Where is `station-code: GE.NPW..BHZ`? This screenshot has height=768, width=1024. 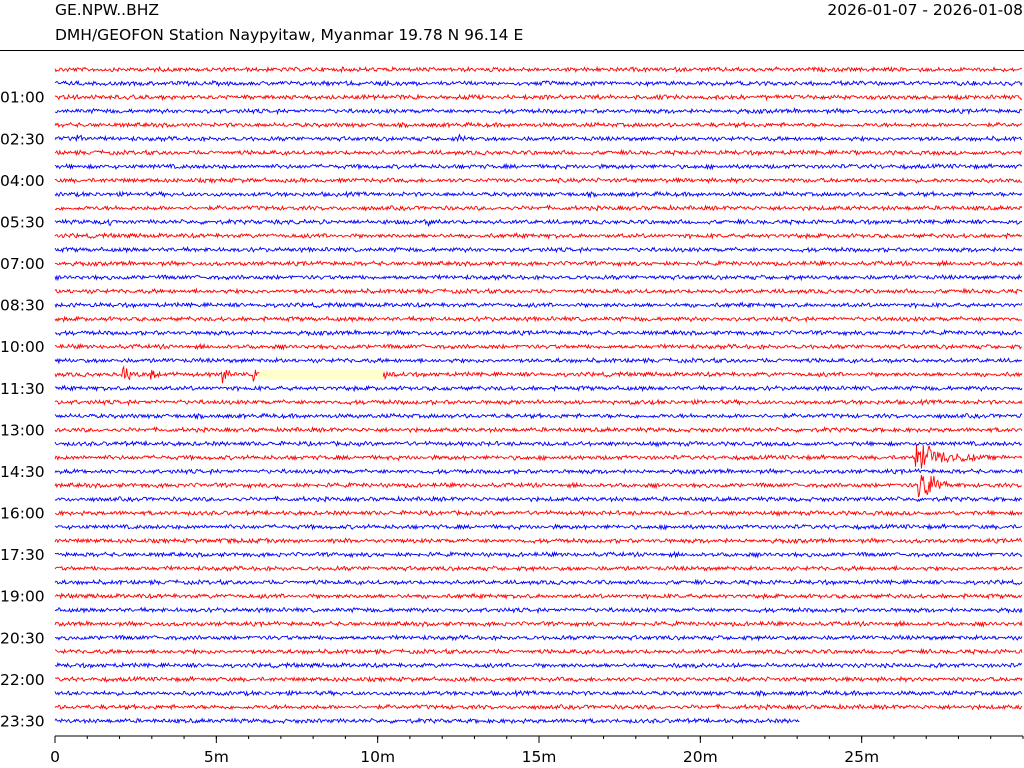
station-code: GE.NPW..BHZ is located at coordinates (107, 10).